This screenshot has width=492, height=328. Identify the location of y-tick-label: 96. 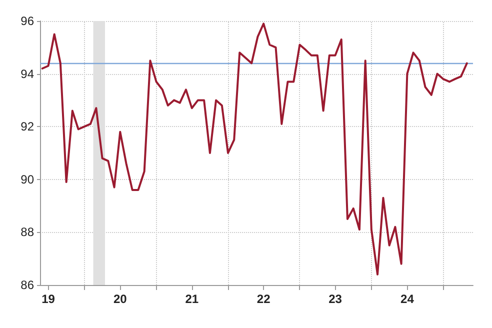
(27, 21).